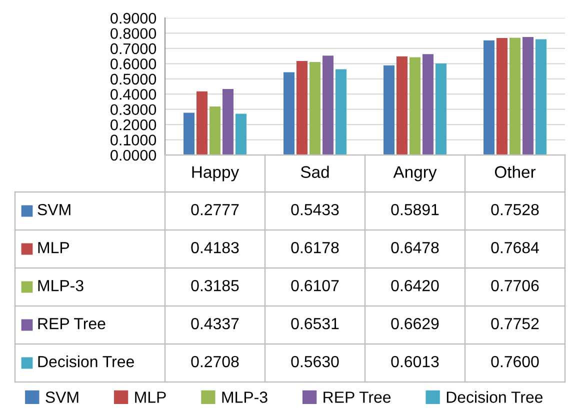 The width and height of the screenshot is (569, 414). Describe the element at coordinates (133, 64) in the screenshot. I see `y-tick-label: 0.6000` at that location.